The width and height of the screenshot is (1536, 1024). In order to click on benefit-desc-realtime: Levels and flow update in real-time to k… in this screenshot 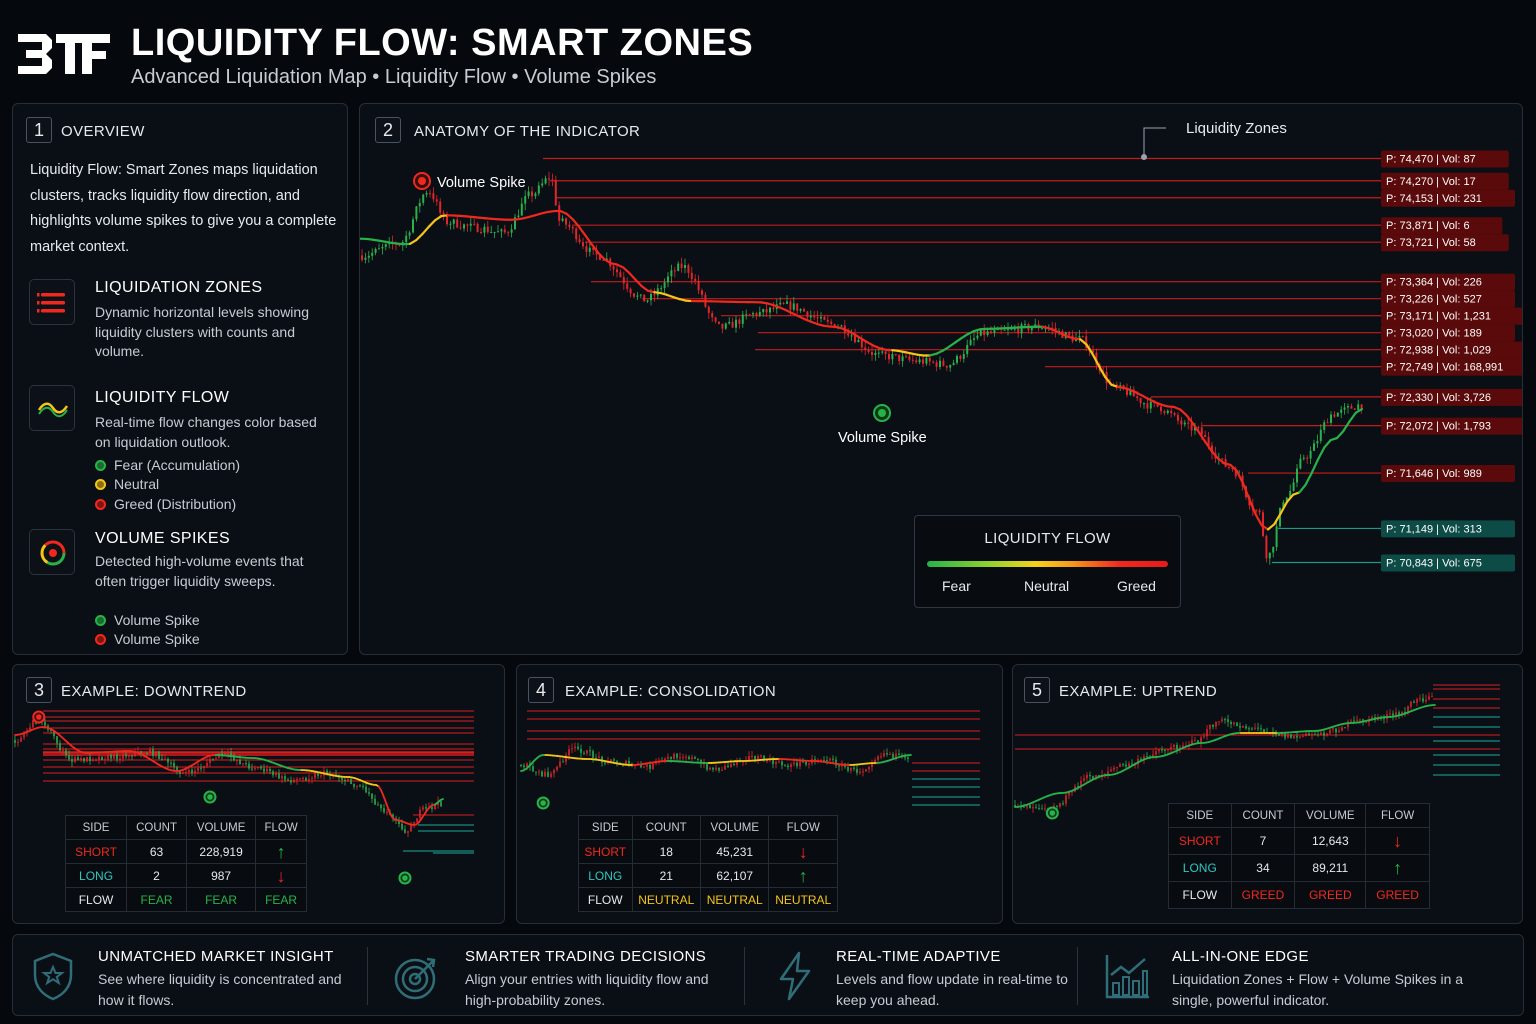, I will do `click(952, 989)`.